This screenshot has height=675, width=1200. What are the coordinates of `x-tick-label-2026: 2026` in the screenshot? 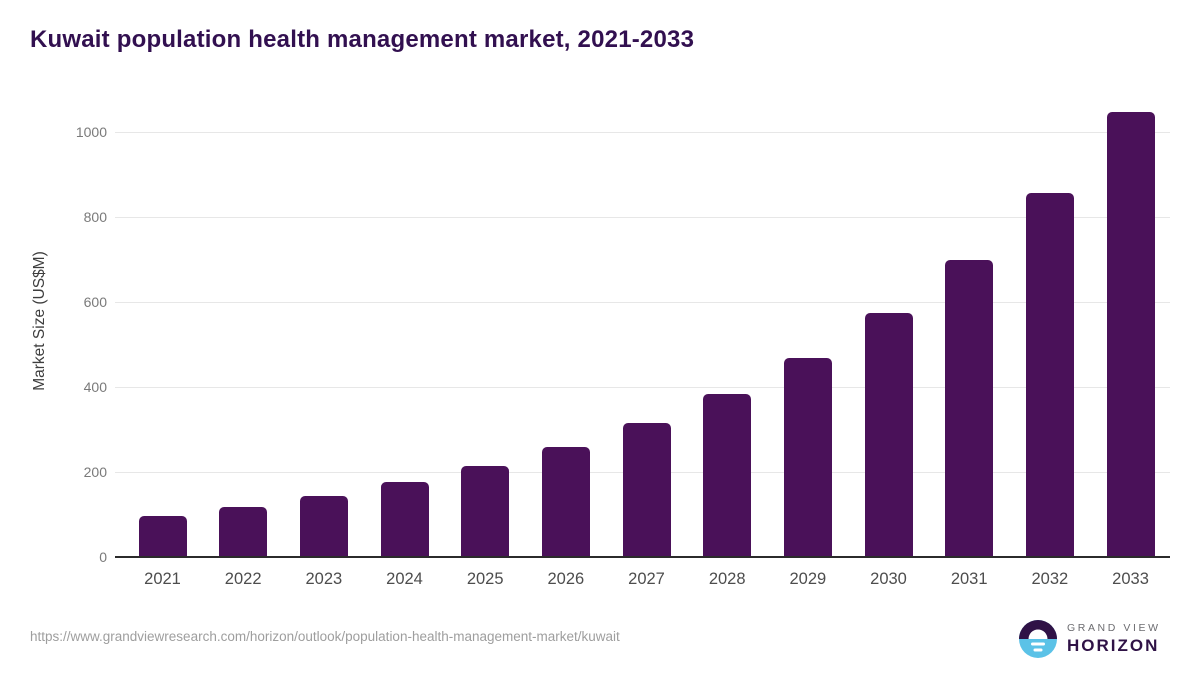 It's located at (566, 579).